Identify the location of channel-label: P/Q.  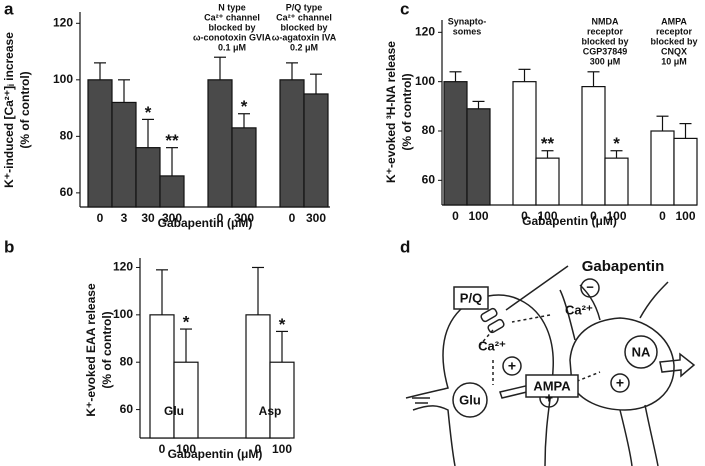
(471, 297).